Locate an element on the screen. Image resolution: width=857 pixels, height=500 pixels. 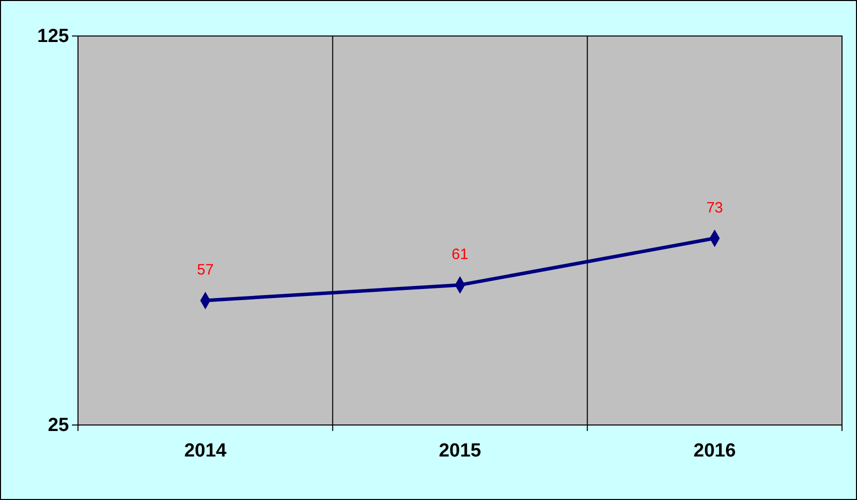
x-tick-label: 2015 is located at coordinates (460, 451).